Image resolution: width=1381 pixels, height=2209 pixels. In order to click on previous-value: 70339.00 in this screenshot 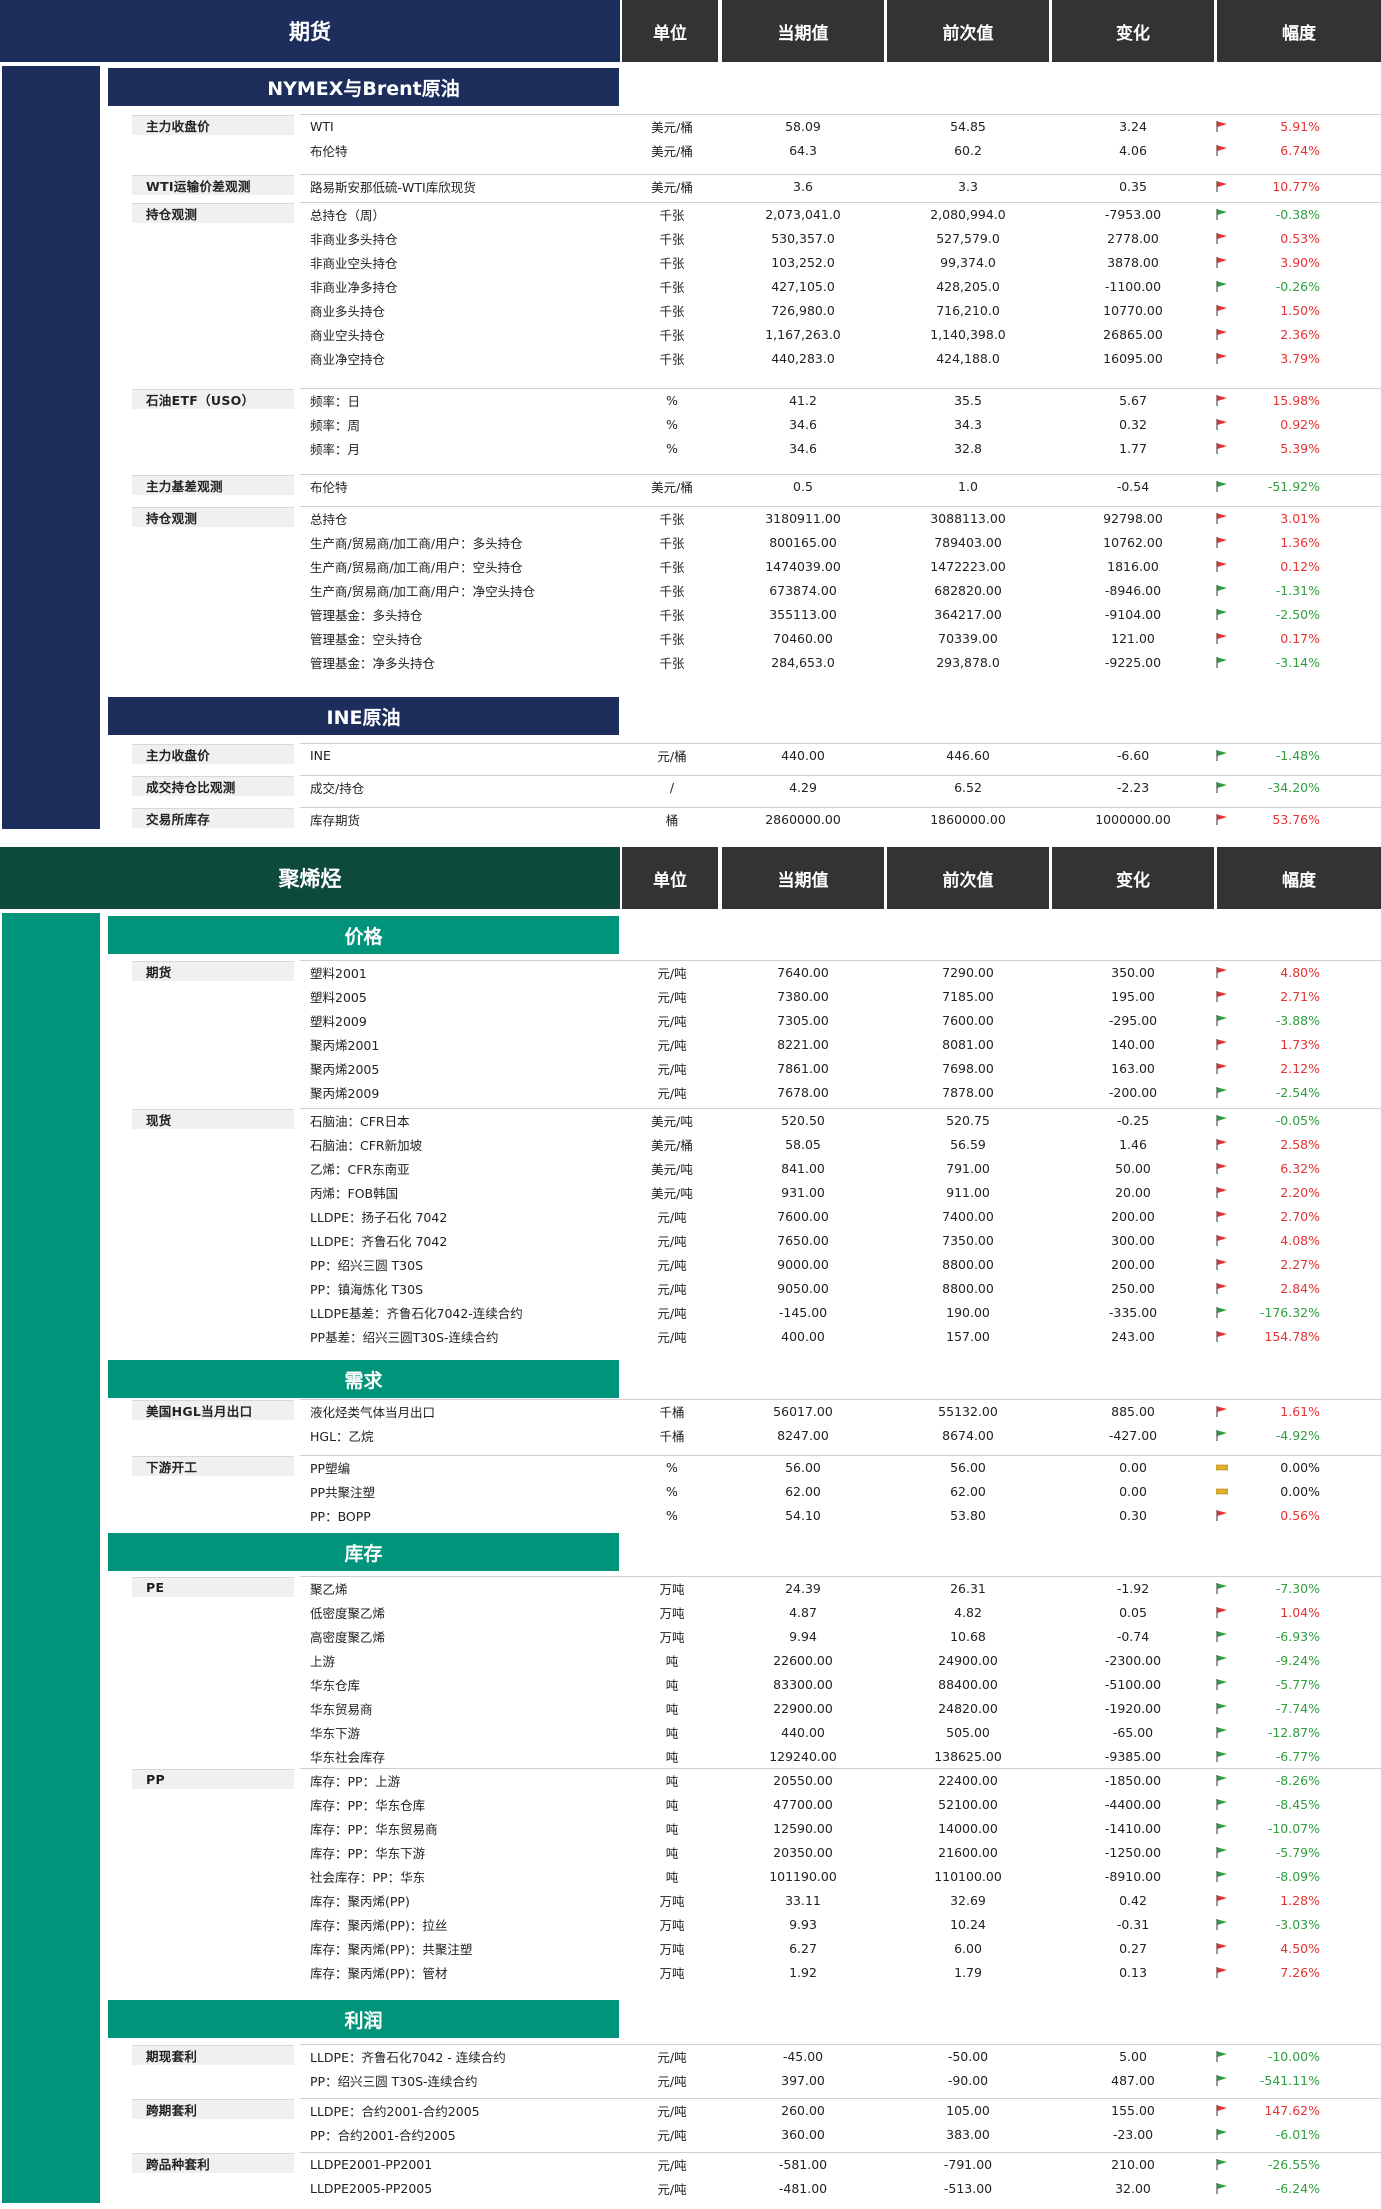, I will do `click(968, 638)`.